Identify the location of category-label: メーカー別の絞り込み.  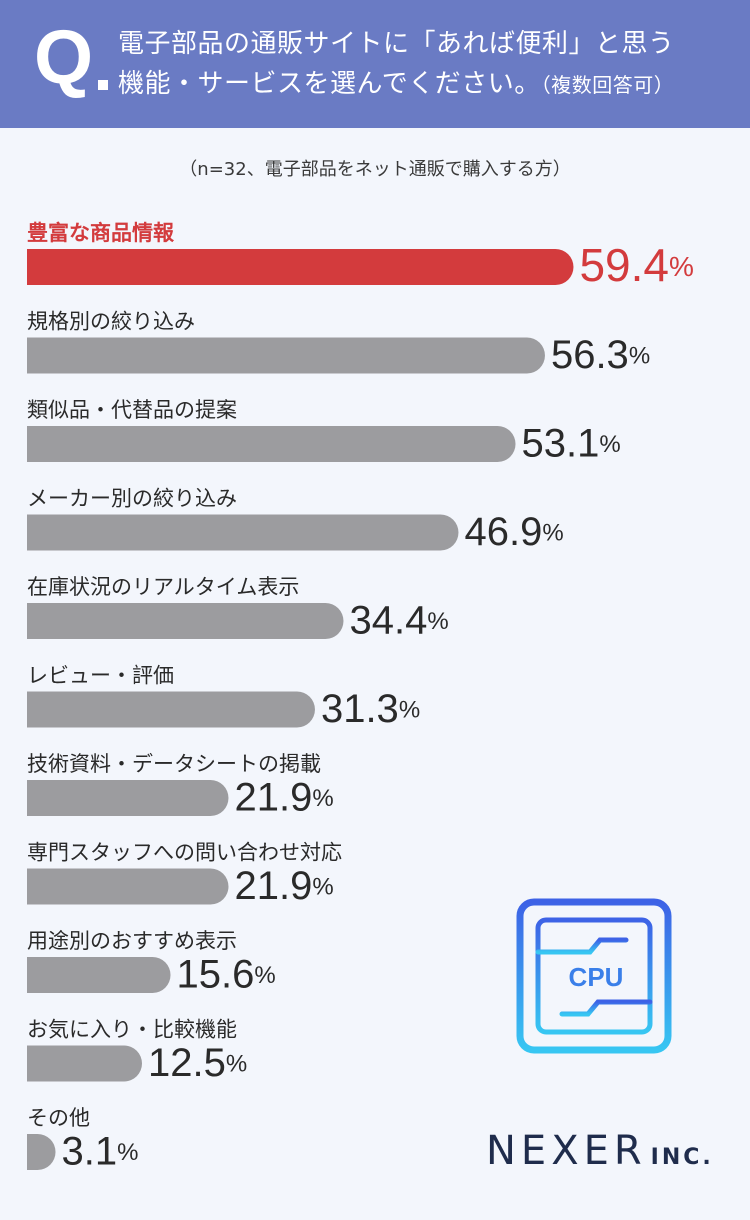
(132, 499).